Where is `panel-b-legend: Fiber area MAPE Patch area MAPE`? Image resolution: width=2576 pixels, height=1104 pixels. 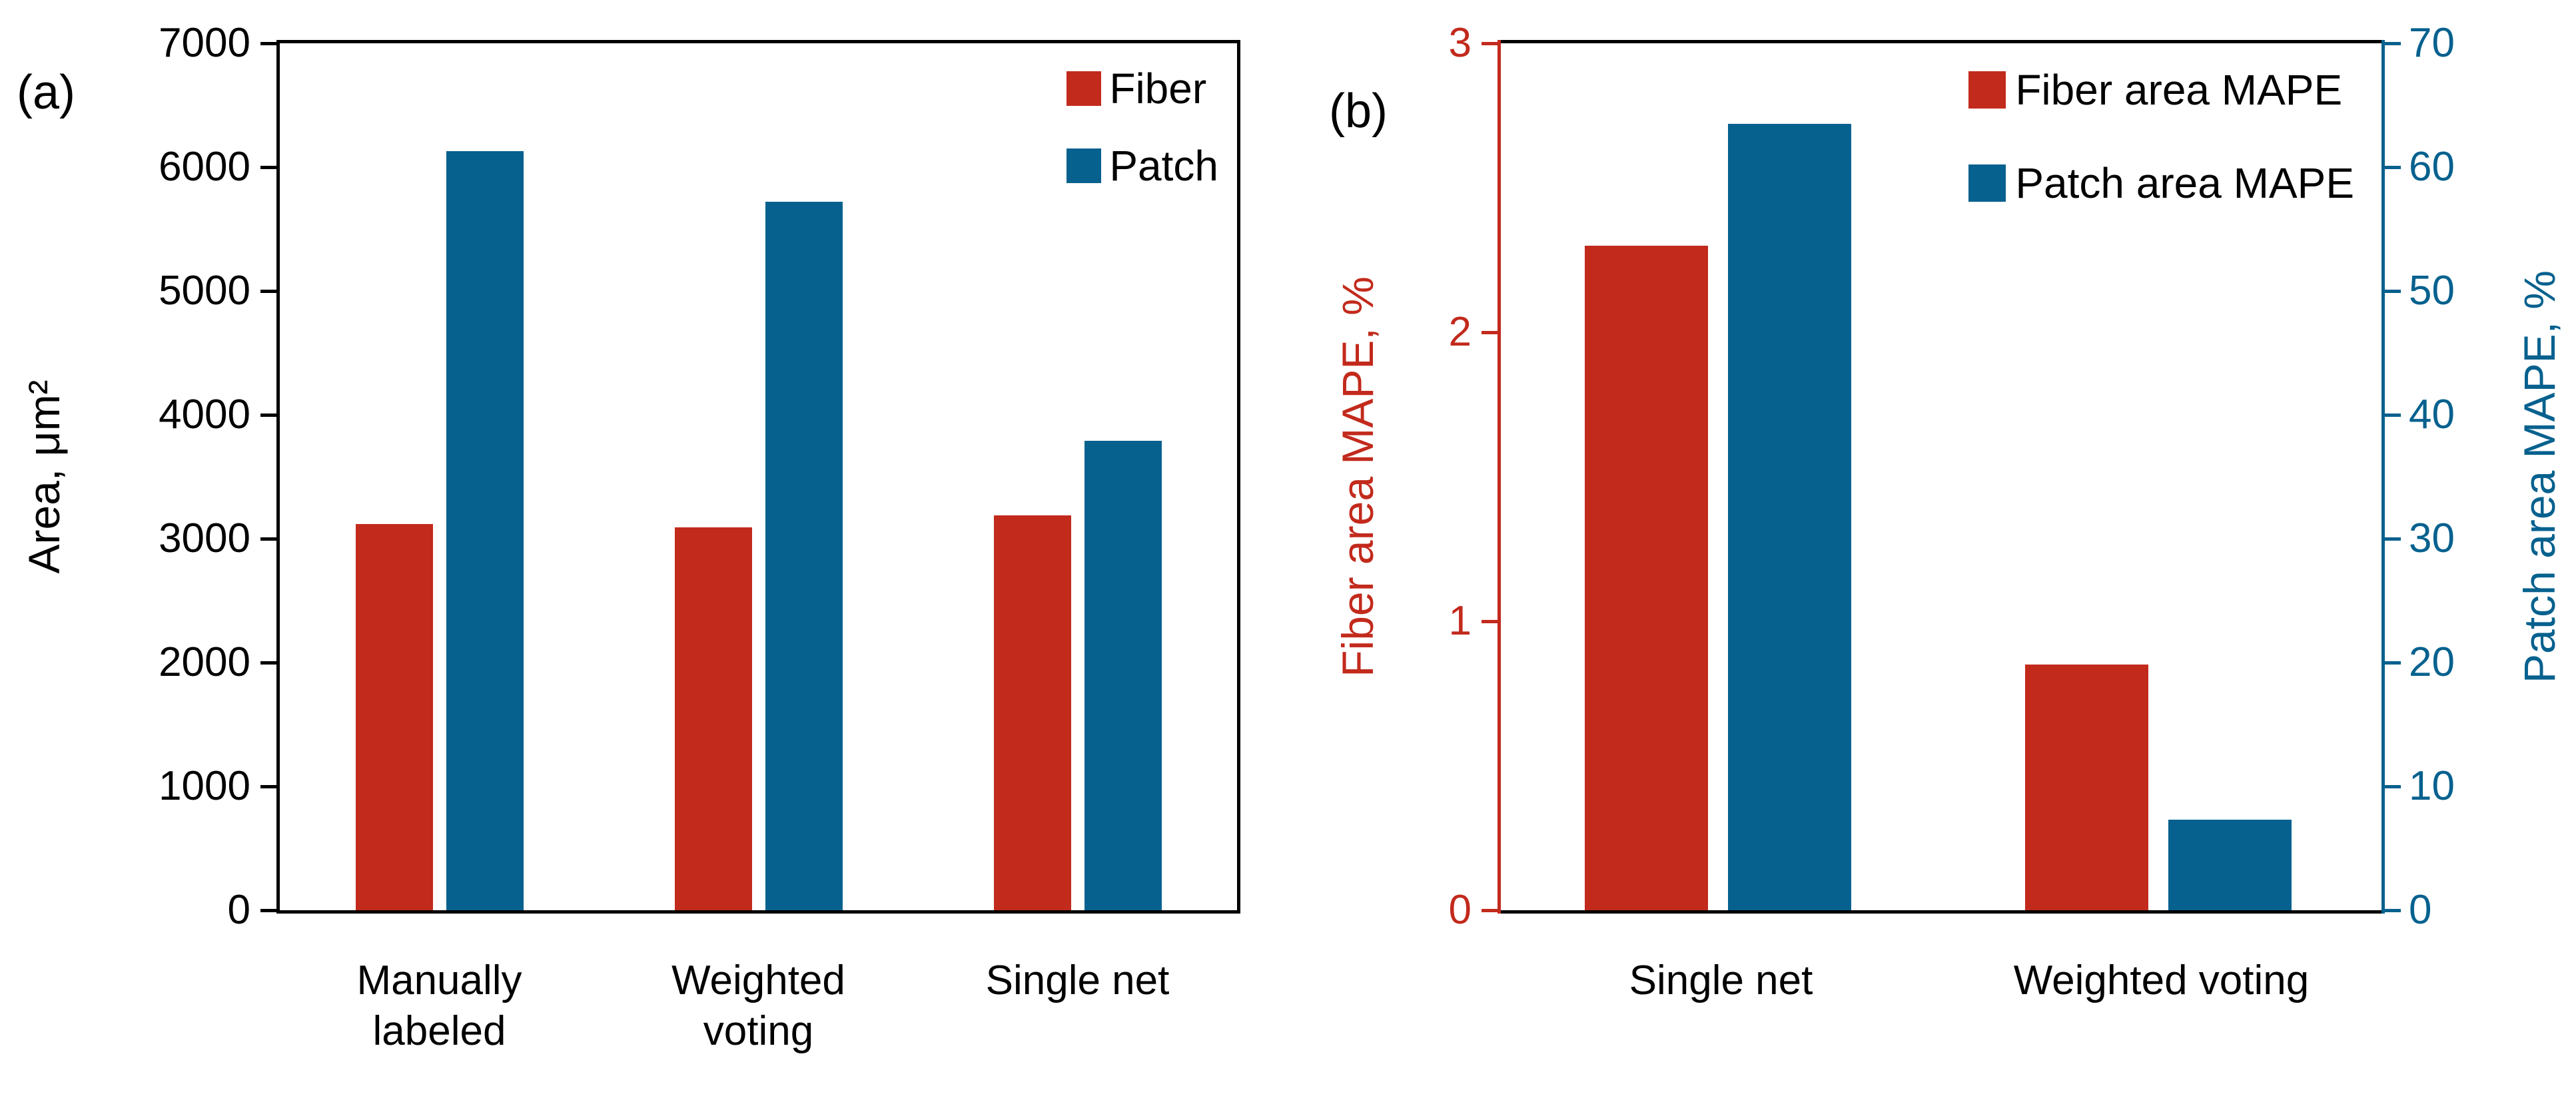
panel-b-legend: Fiber area MAPE Patch area MAPE is located at coordinates (2161, 136).